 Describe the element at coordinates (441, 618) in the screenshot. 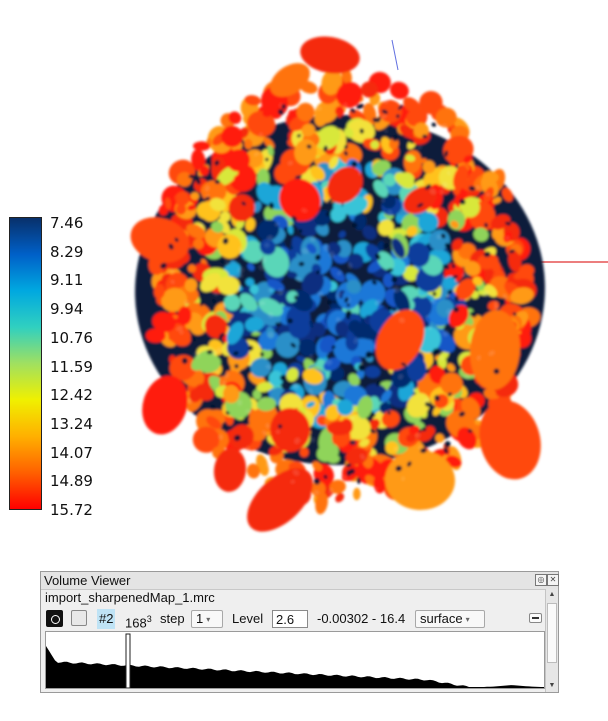

I see `style-value: surface` at that location.